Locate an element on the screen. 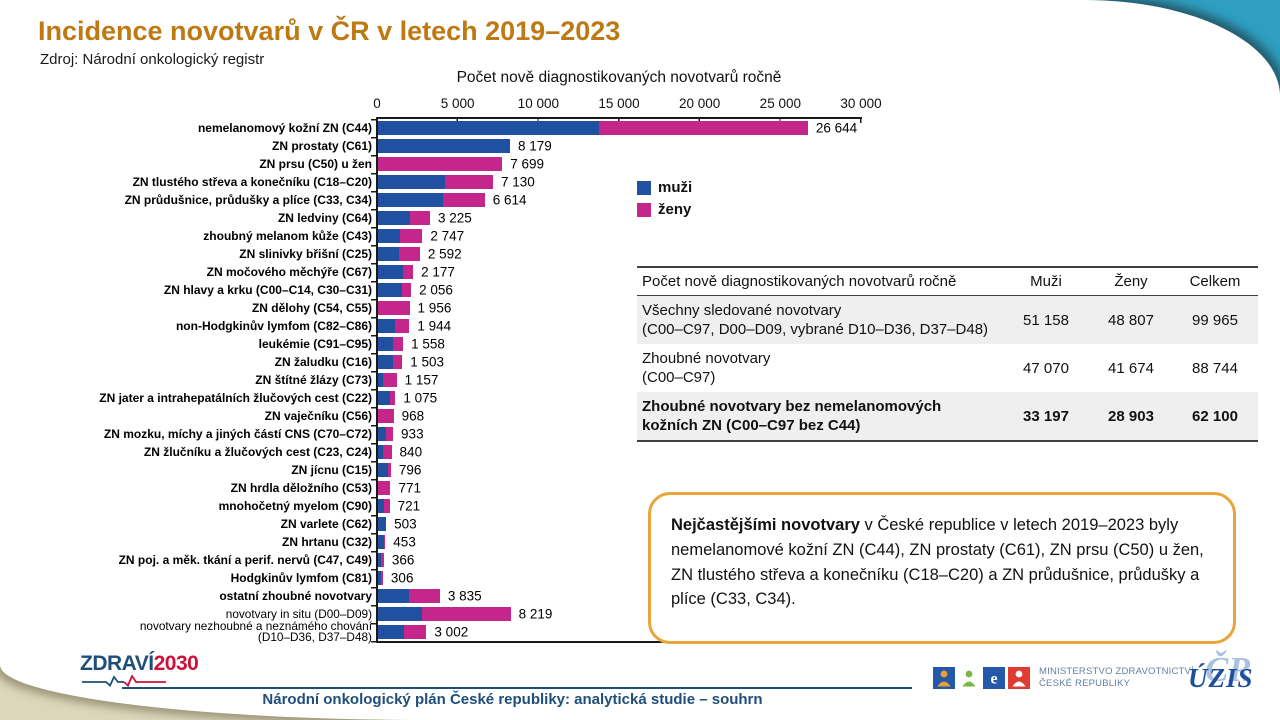 This screenshot has width=1280, height=720. table-cell-value: 88 744 is located at coordinates (1215, 368).